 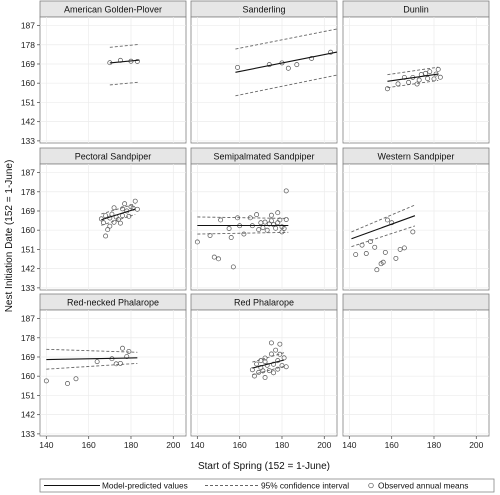 I want to click on panel-pectoral-sandpiper: Pectoral Sandpiper, so click(x=113, y=219).